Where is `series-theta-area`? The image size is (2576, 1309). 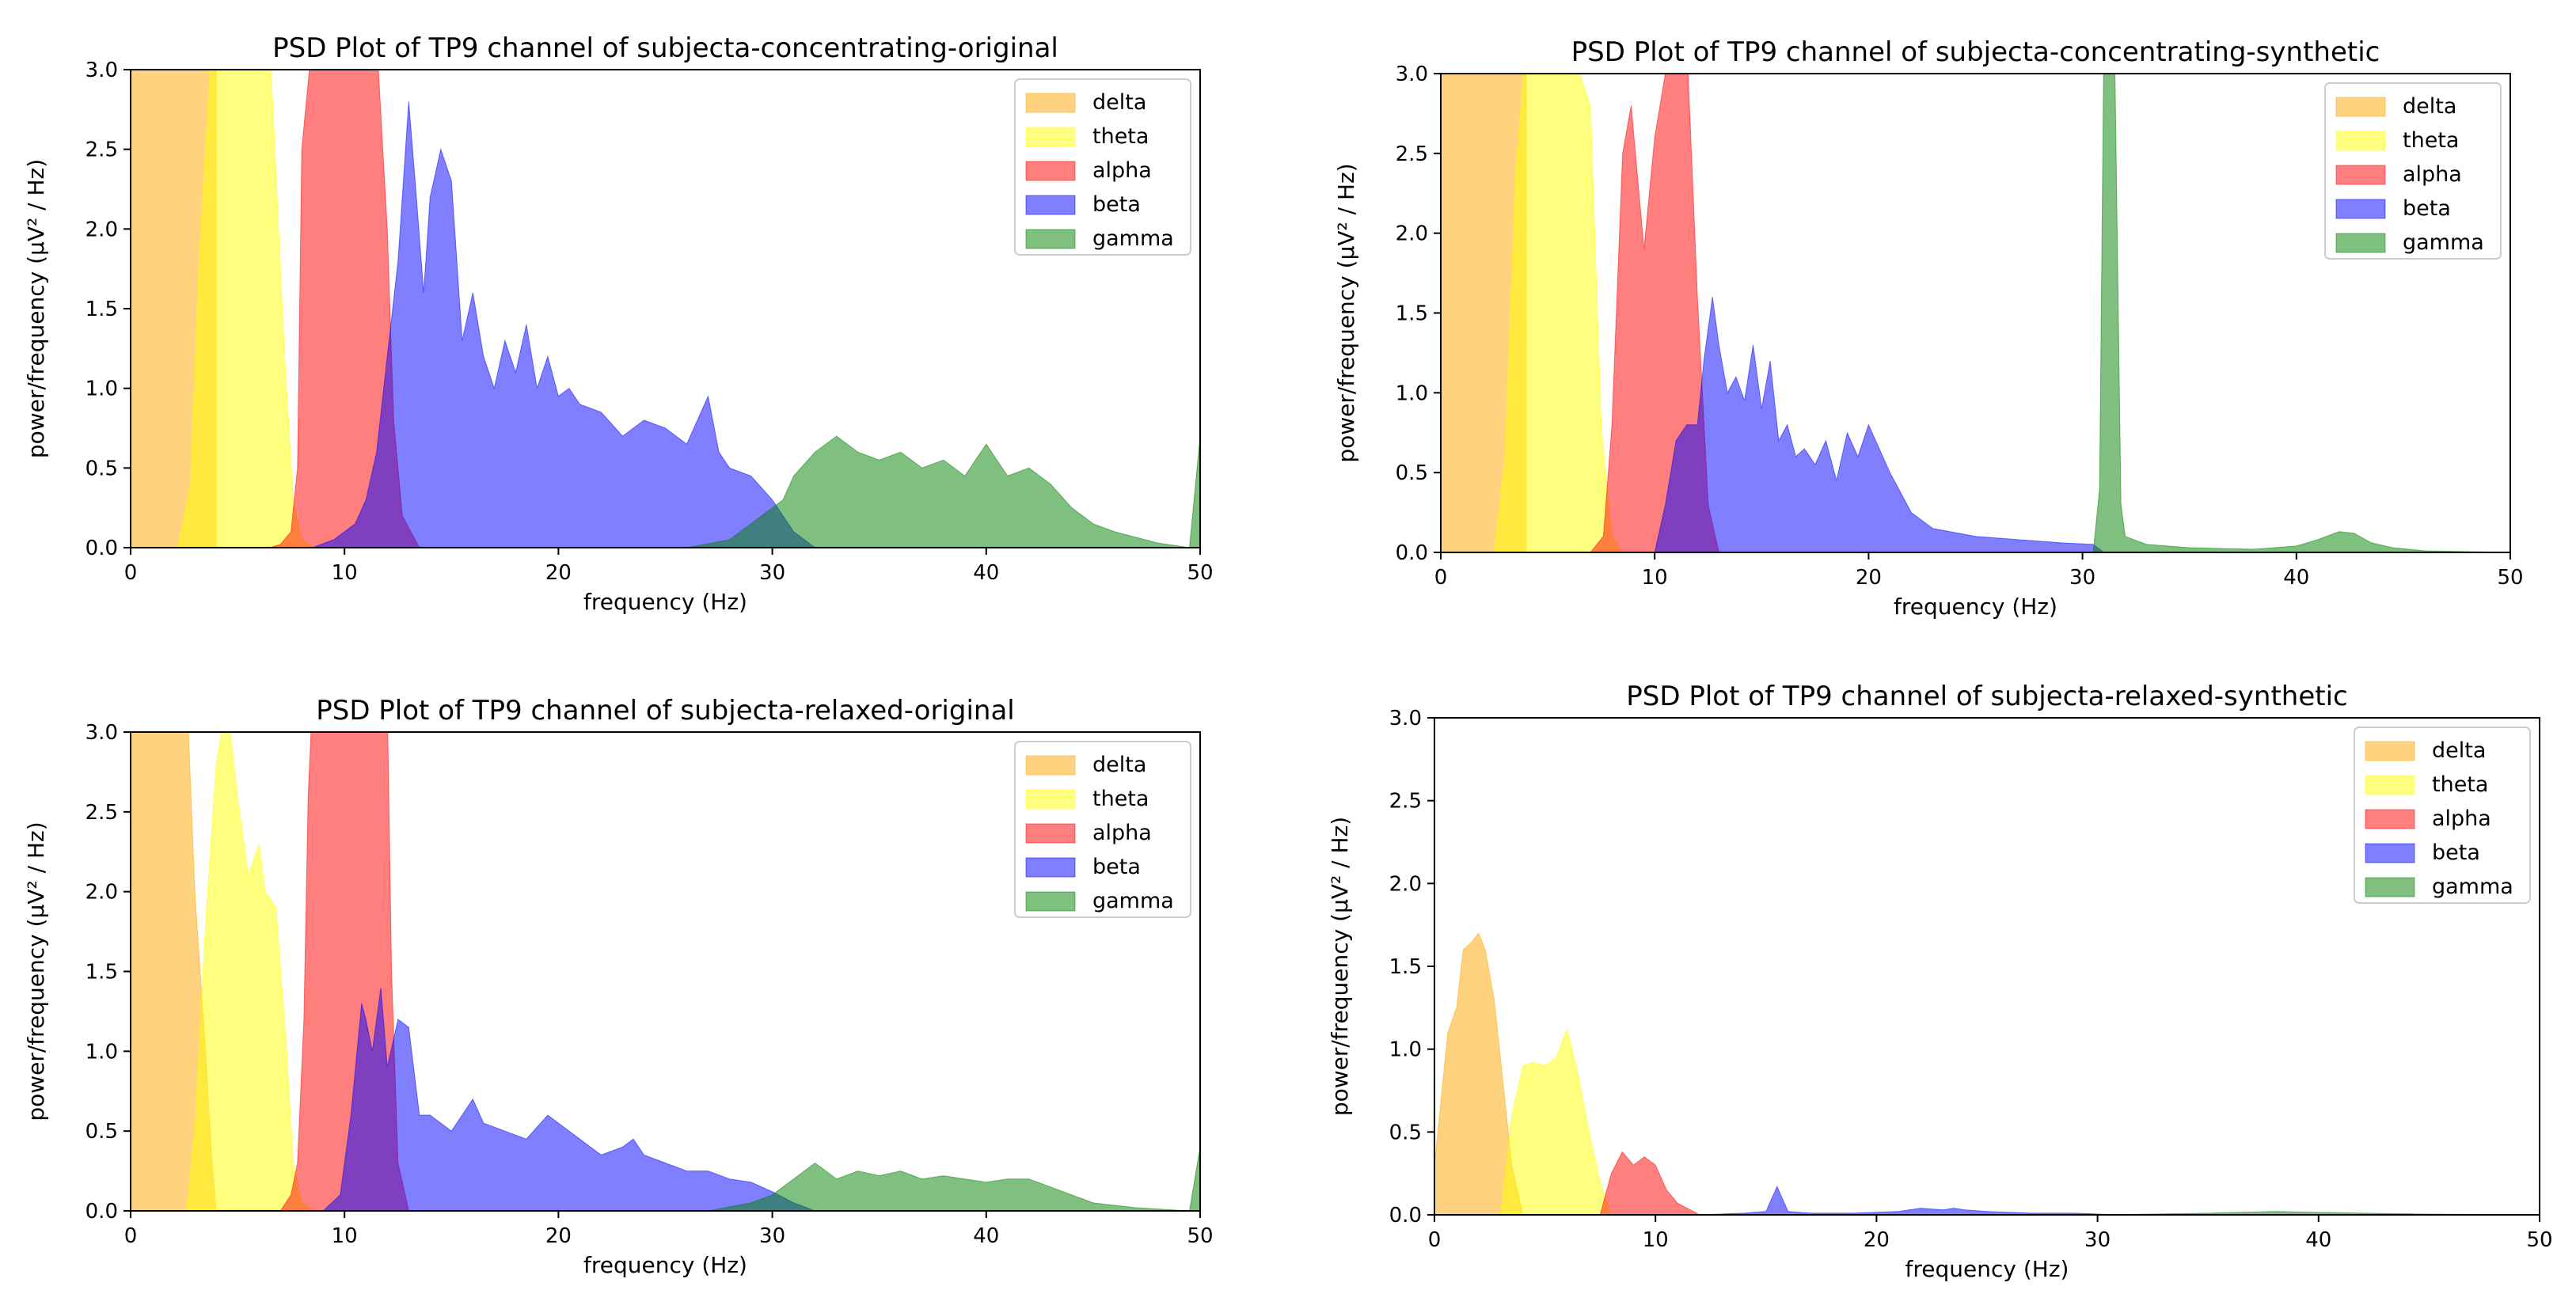 series-theta-area is located at coordinates (1556, 1121).